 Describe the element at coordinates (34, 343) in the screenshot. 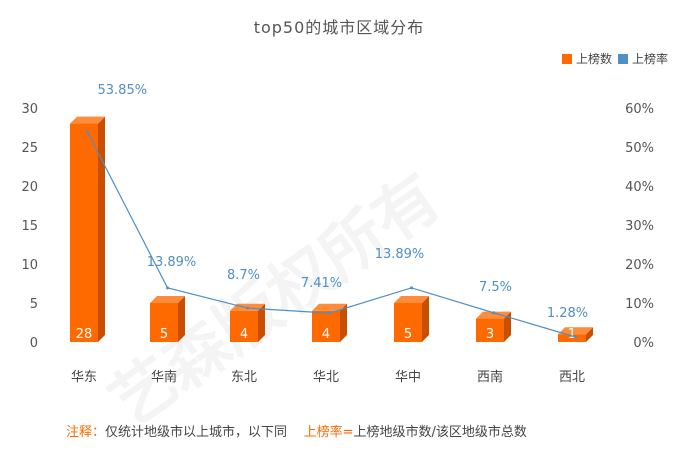

I see `y-left-tick-label: 0` at that location.